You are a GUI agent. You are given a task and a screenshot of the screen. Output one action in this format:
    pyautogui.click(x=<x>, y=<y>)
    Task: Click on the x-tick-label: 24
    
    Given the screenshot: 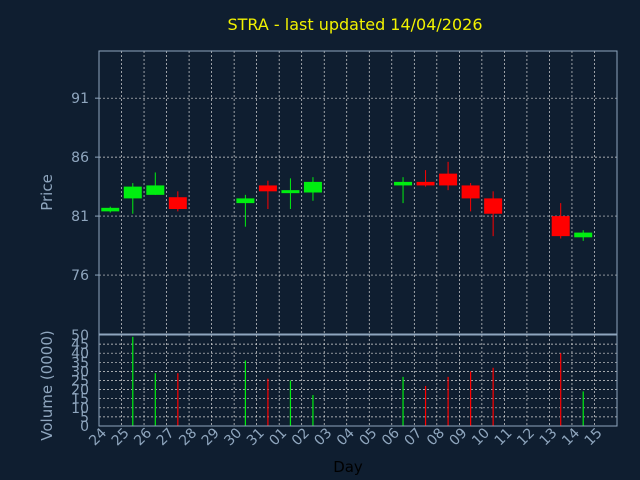 What is the action you would take?
    pyautogui.click(x=98, y=437)
    